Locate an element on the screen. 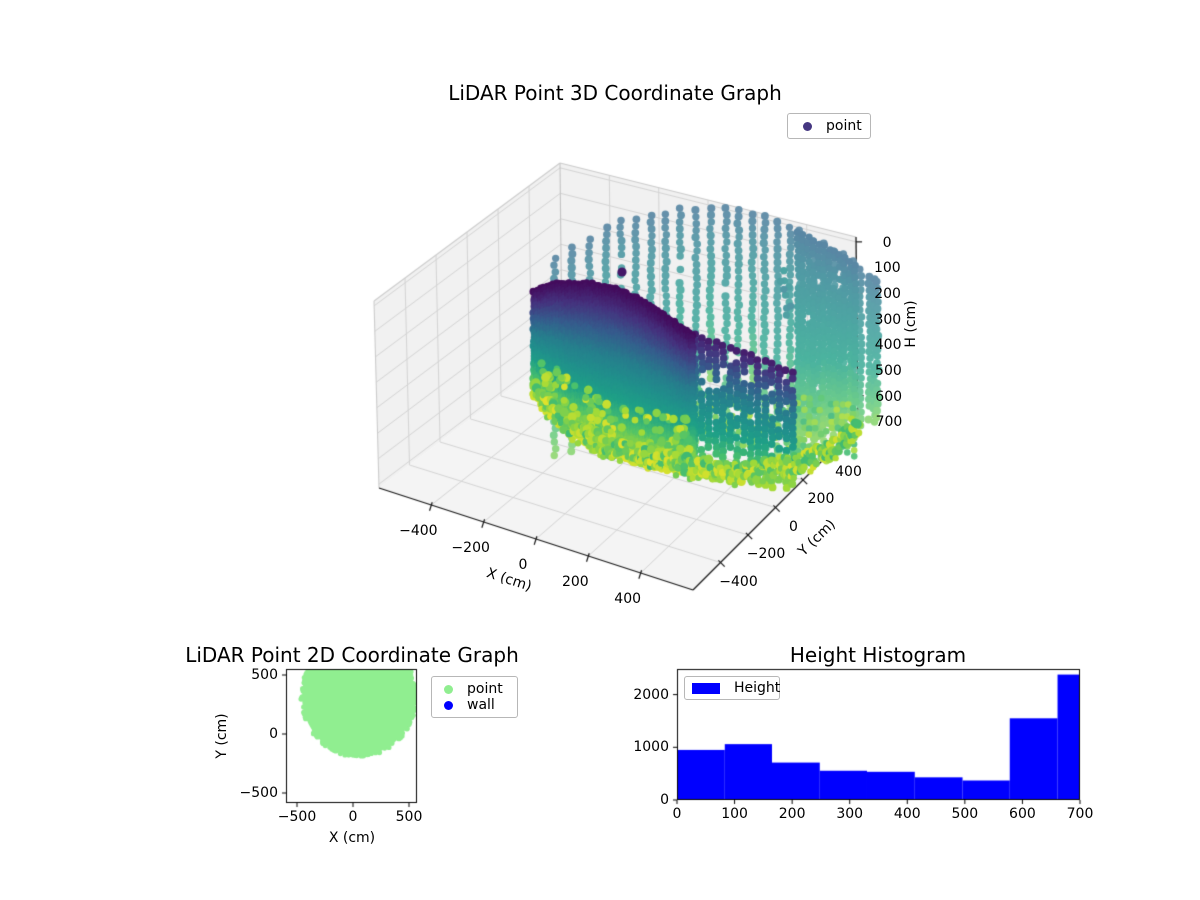  title-histogram: Height Histogram is located at coordinates (878, 655).